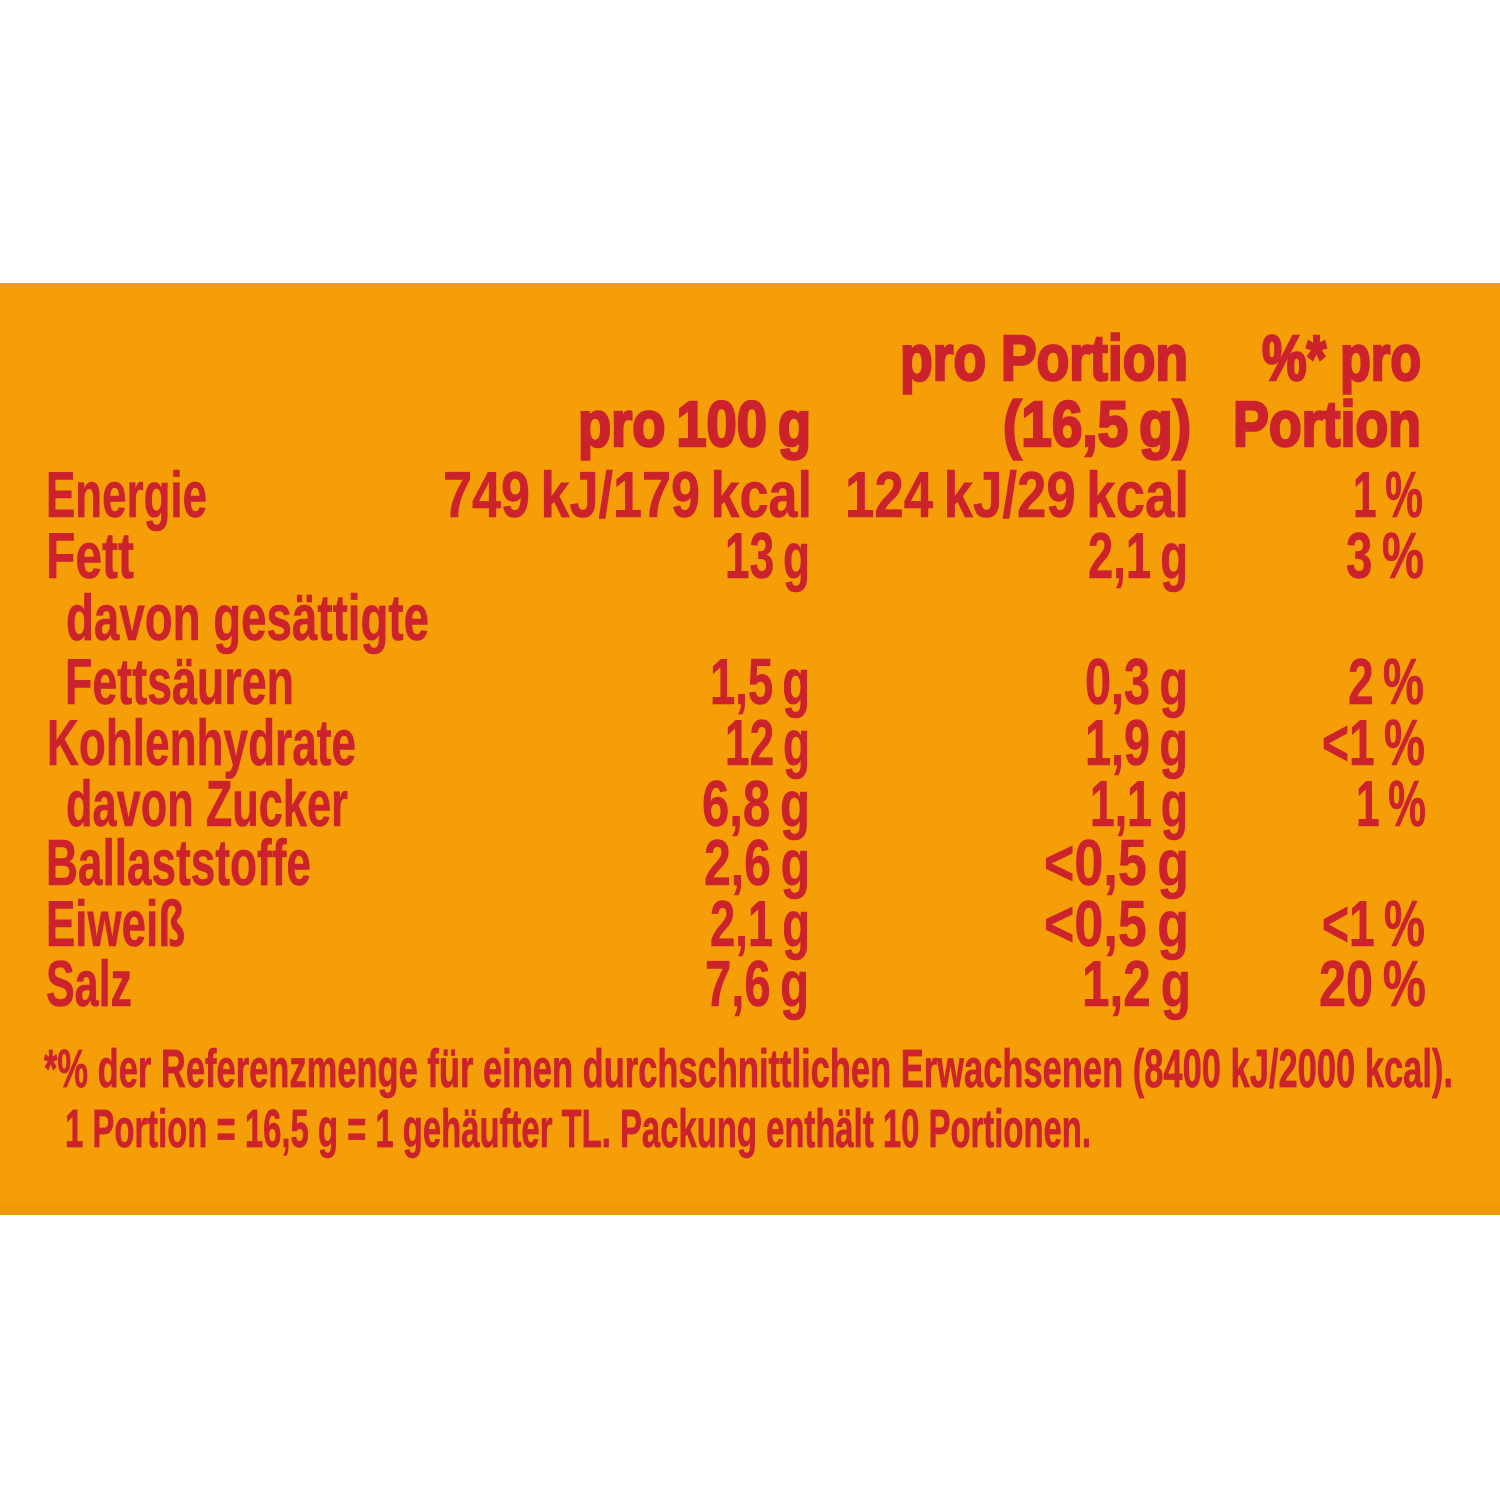 This screenshot has height=1500, width=1500. Describe the element at coordinates (1385, 555) in the screenshot. I see `svg-text: 3 %` at that location.